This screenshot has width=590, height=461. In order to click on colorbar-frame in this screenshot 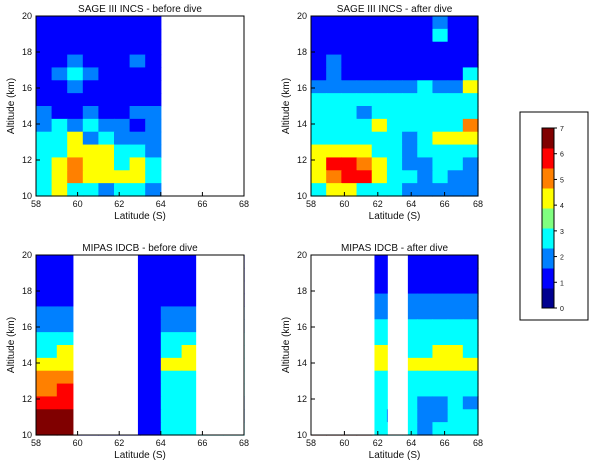, I will do `click(548, 218)`.